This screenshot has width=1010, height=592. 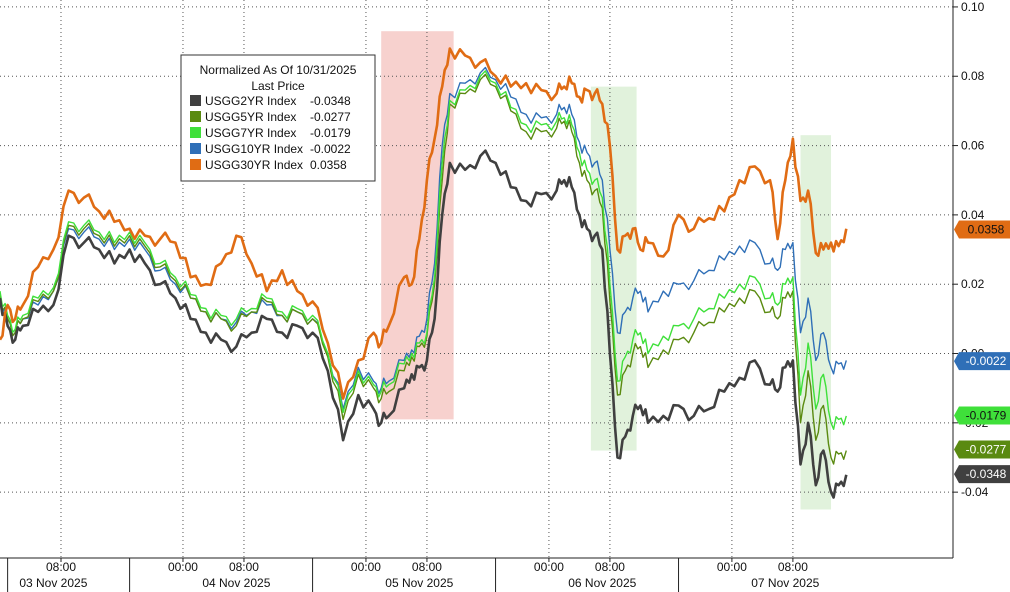 What do you see at coordinates (785, 583) in the screenshot?
I see `date-label: 07 Nov 2025` at bounding box center [785, 583].